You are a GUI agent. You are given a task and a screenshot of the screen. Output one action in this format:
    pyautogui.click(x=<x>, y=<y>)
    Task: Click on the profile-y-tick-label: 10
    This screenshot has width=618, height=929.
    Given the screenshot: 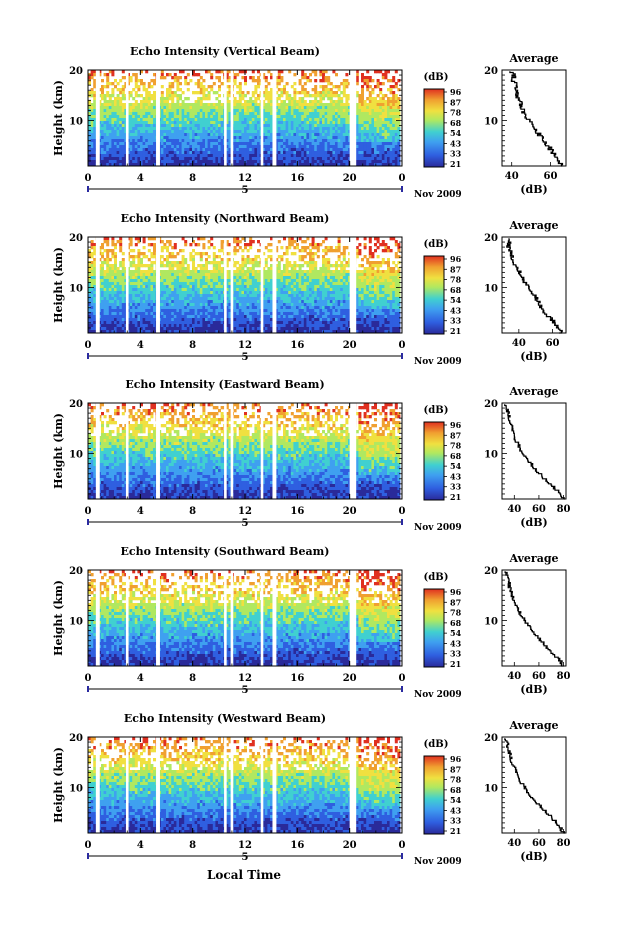 What is the action you would take?
    pyautogui.click(x=491, y=622)
    